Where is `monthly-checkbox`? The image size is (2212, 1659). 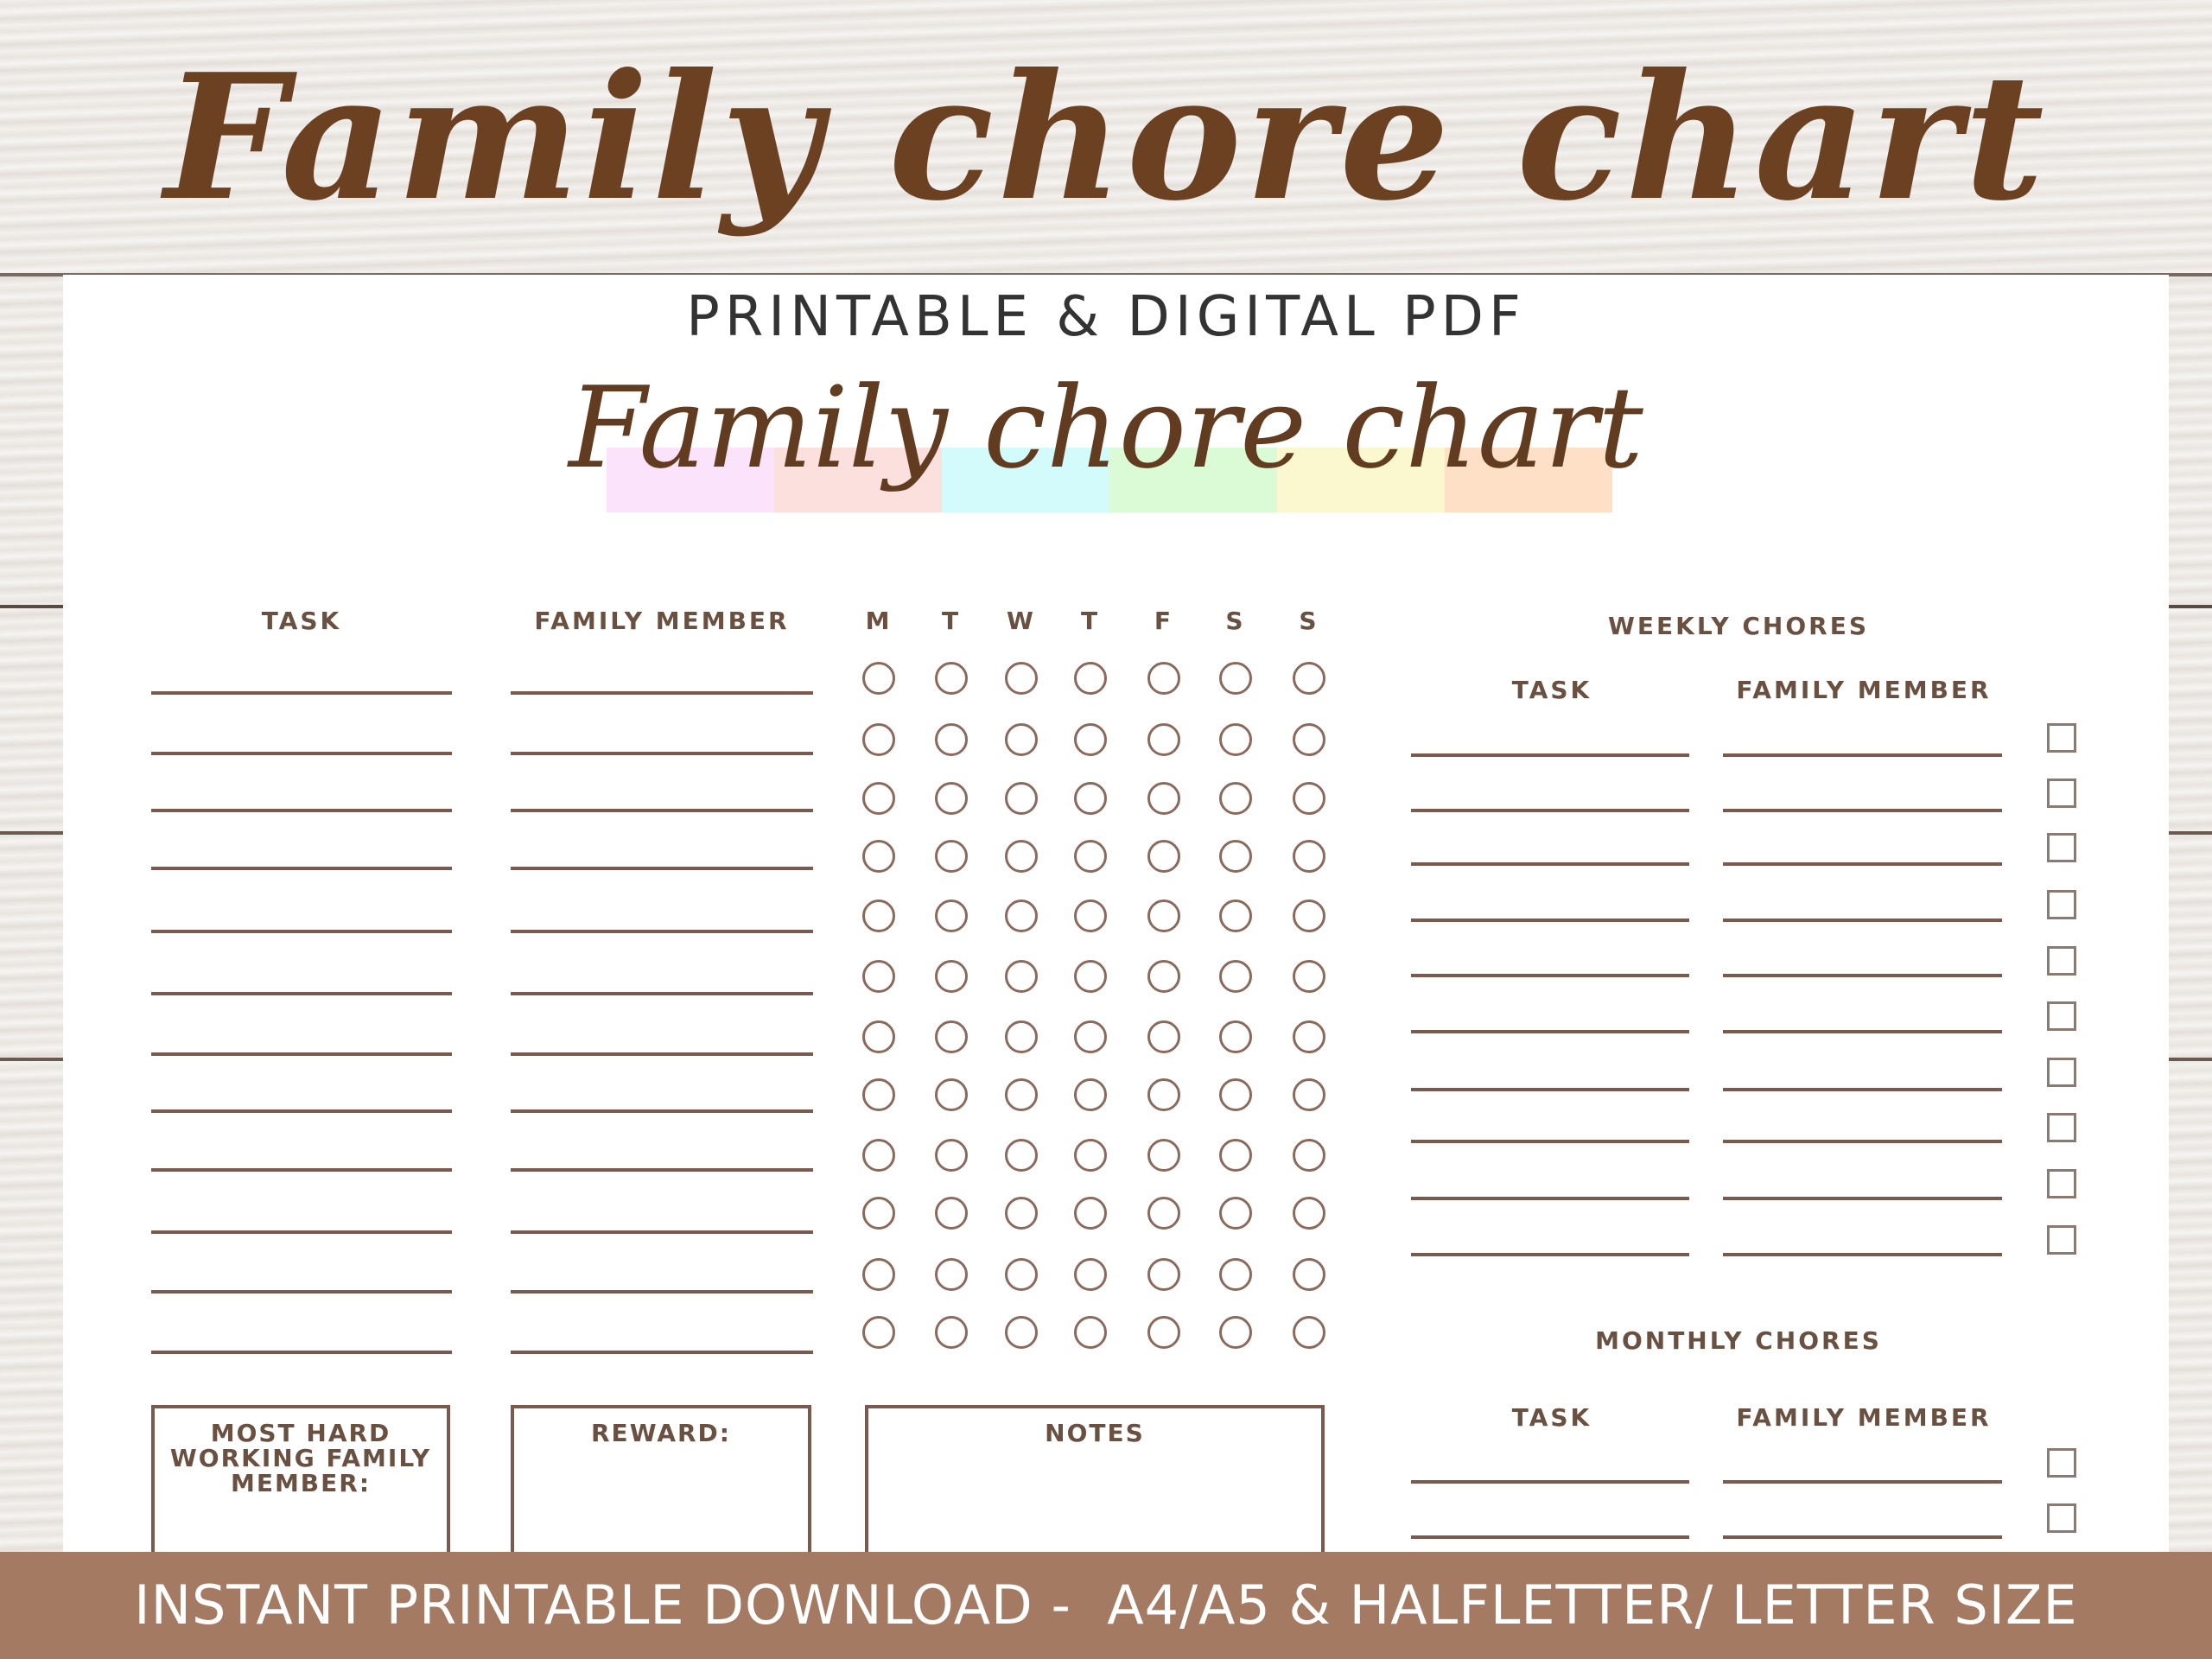
monthly-checkbox is located at coordinates (2061, 1518).